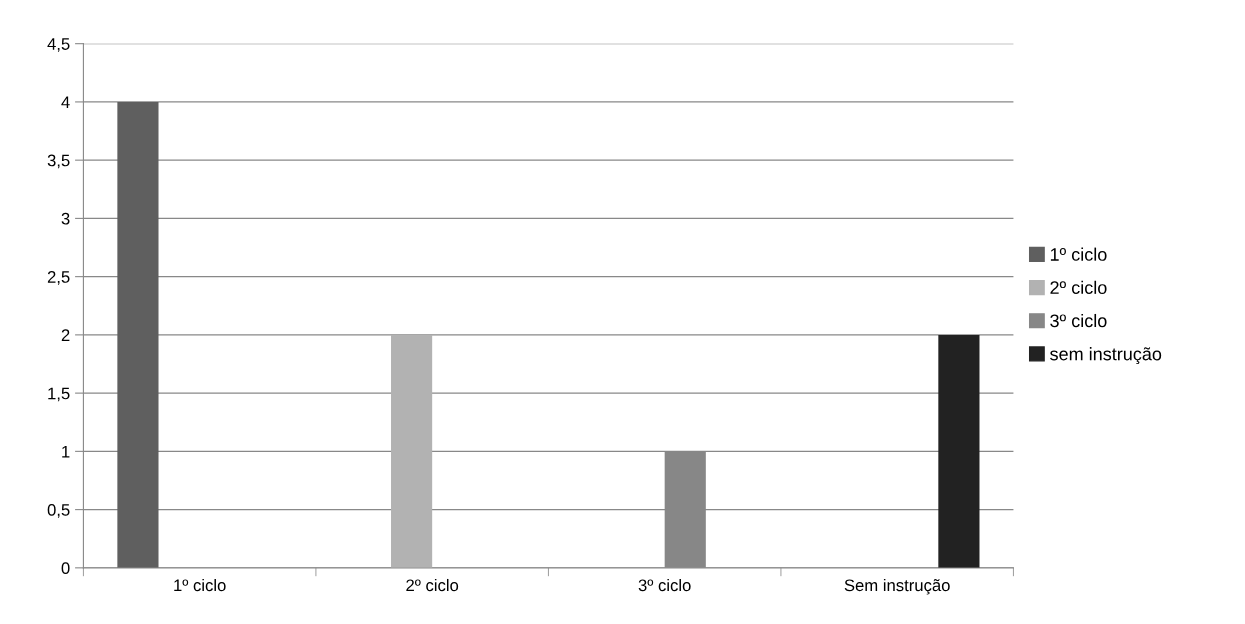  Describe the element at coordinates (664, 585) in the screenshot. I see `x-tick-label: 3º ciclo` at that location.